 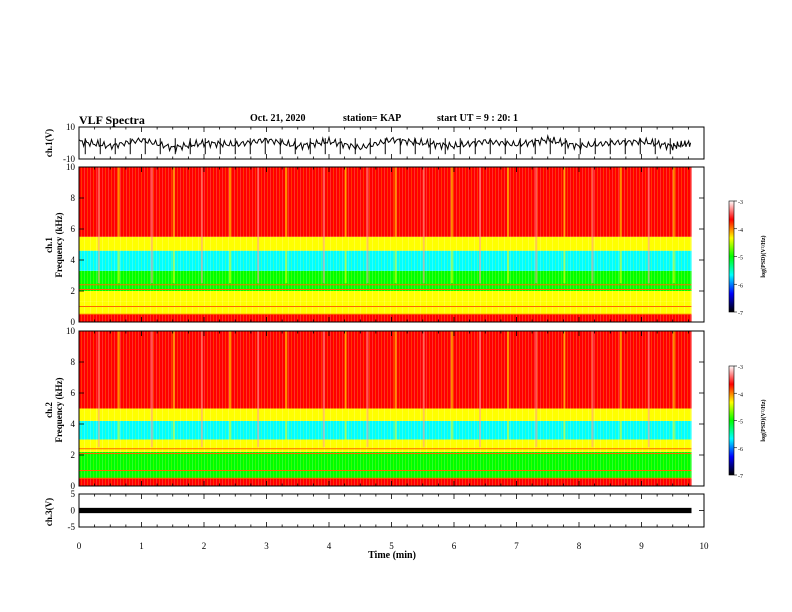 I want to click on y-tick-label: -10, so click(x=69, y=159).